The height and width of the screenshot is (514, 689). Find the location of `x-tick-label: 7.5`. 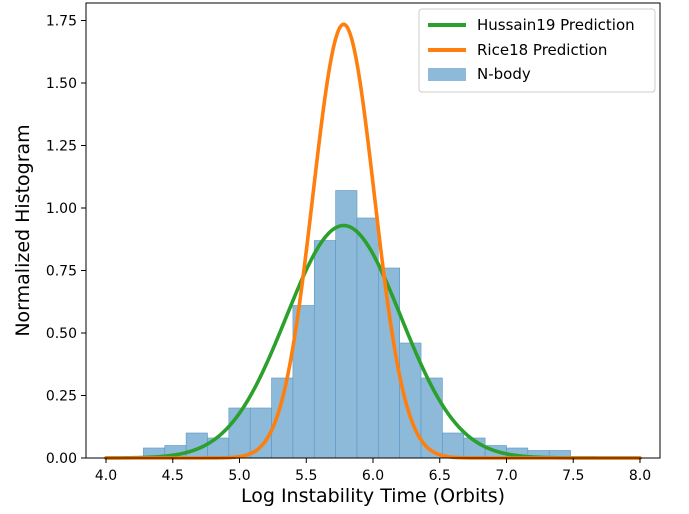

x-tick-label: 7.5 is located at coordinates (573, 476).